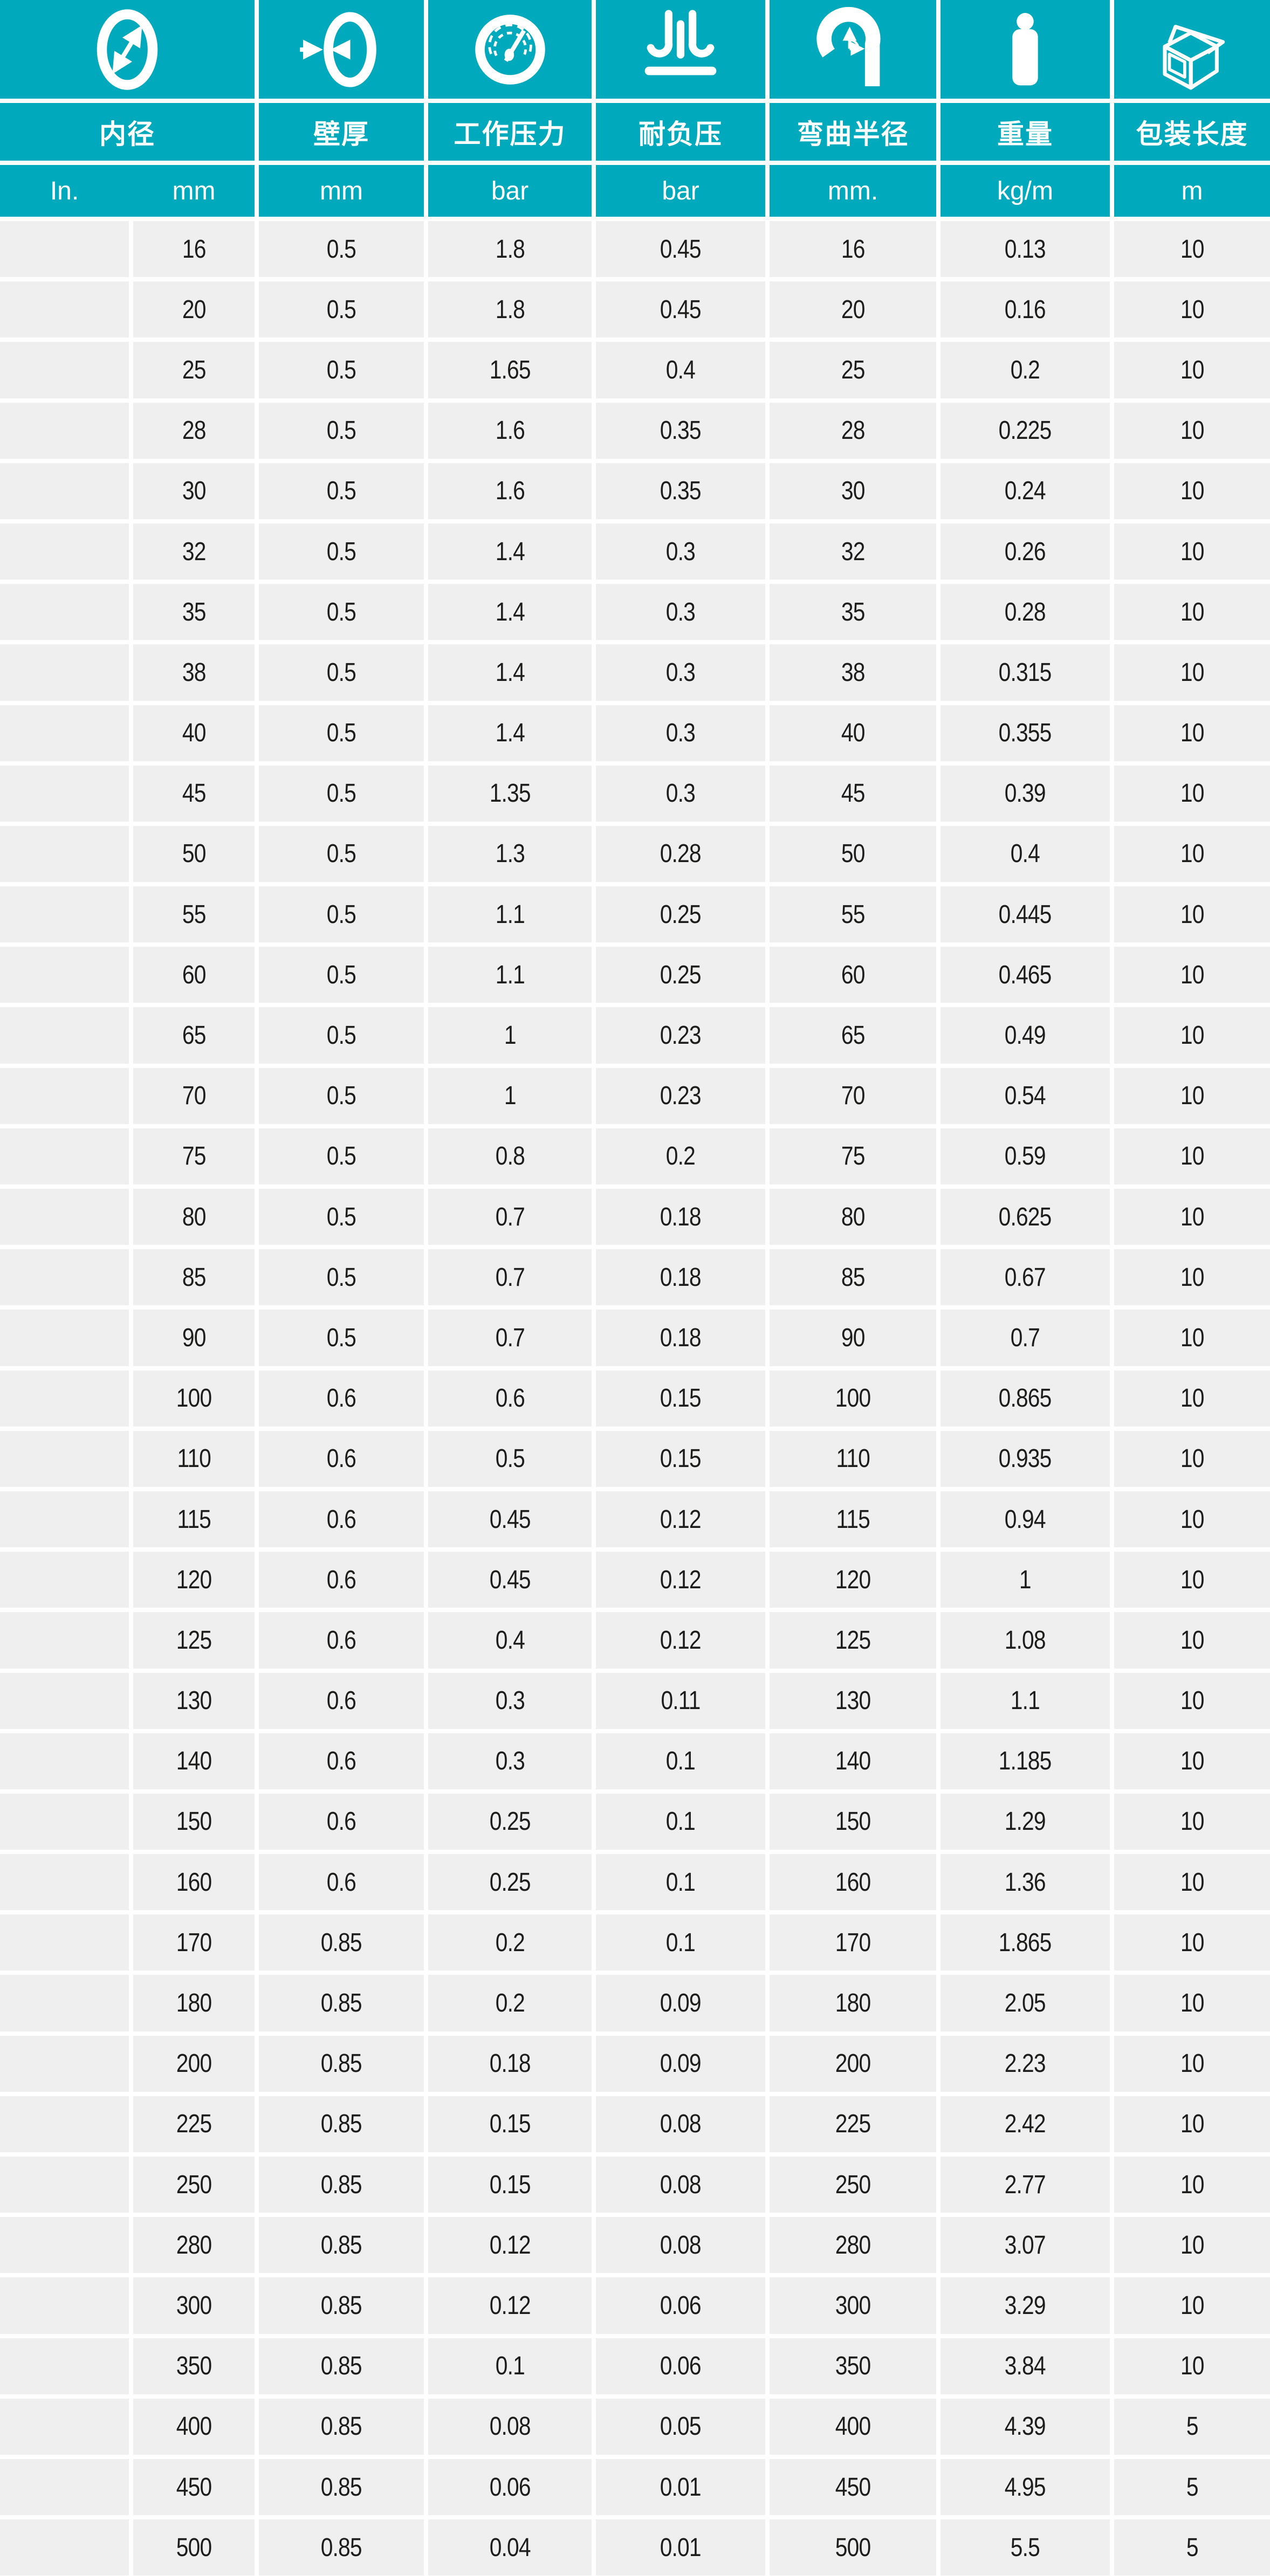 Image resolution: width=1270 pixels, height=2576 pixels. Describe the element at coordinates (853, 914) in the screenshot. I see `cell-bend-radius: 55` at that location.